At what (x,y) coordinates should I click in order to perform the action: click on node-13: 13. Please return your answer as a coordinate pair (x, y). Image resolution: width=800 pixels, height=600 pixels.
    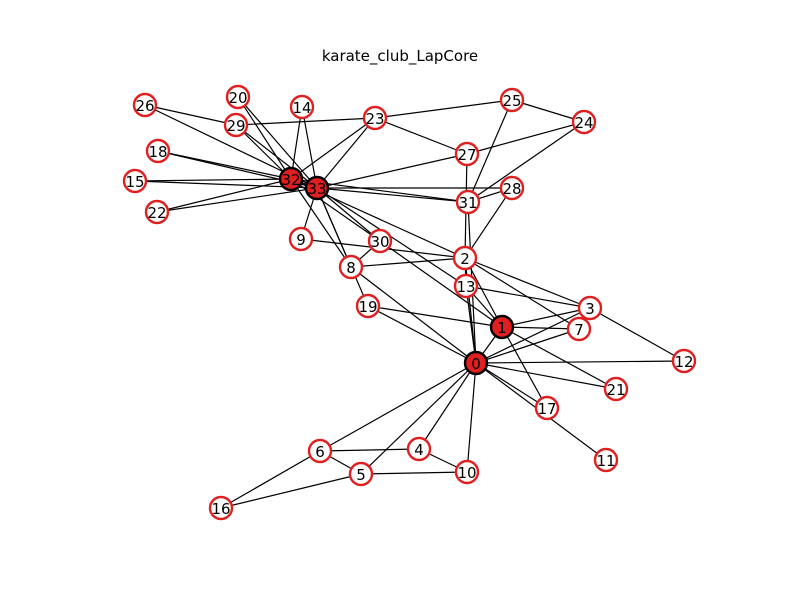
    Looking at the image, I should click on (466, 286).